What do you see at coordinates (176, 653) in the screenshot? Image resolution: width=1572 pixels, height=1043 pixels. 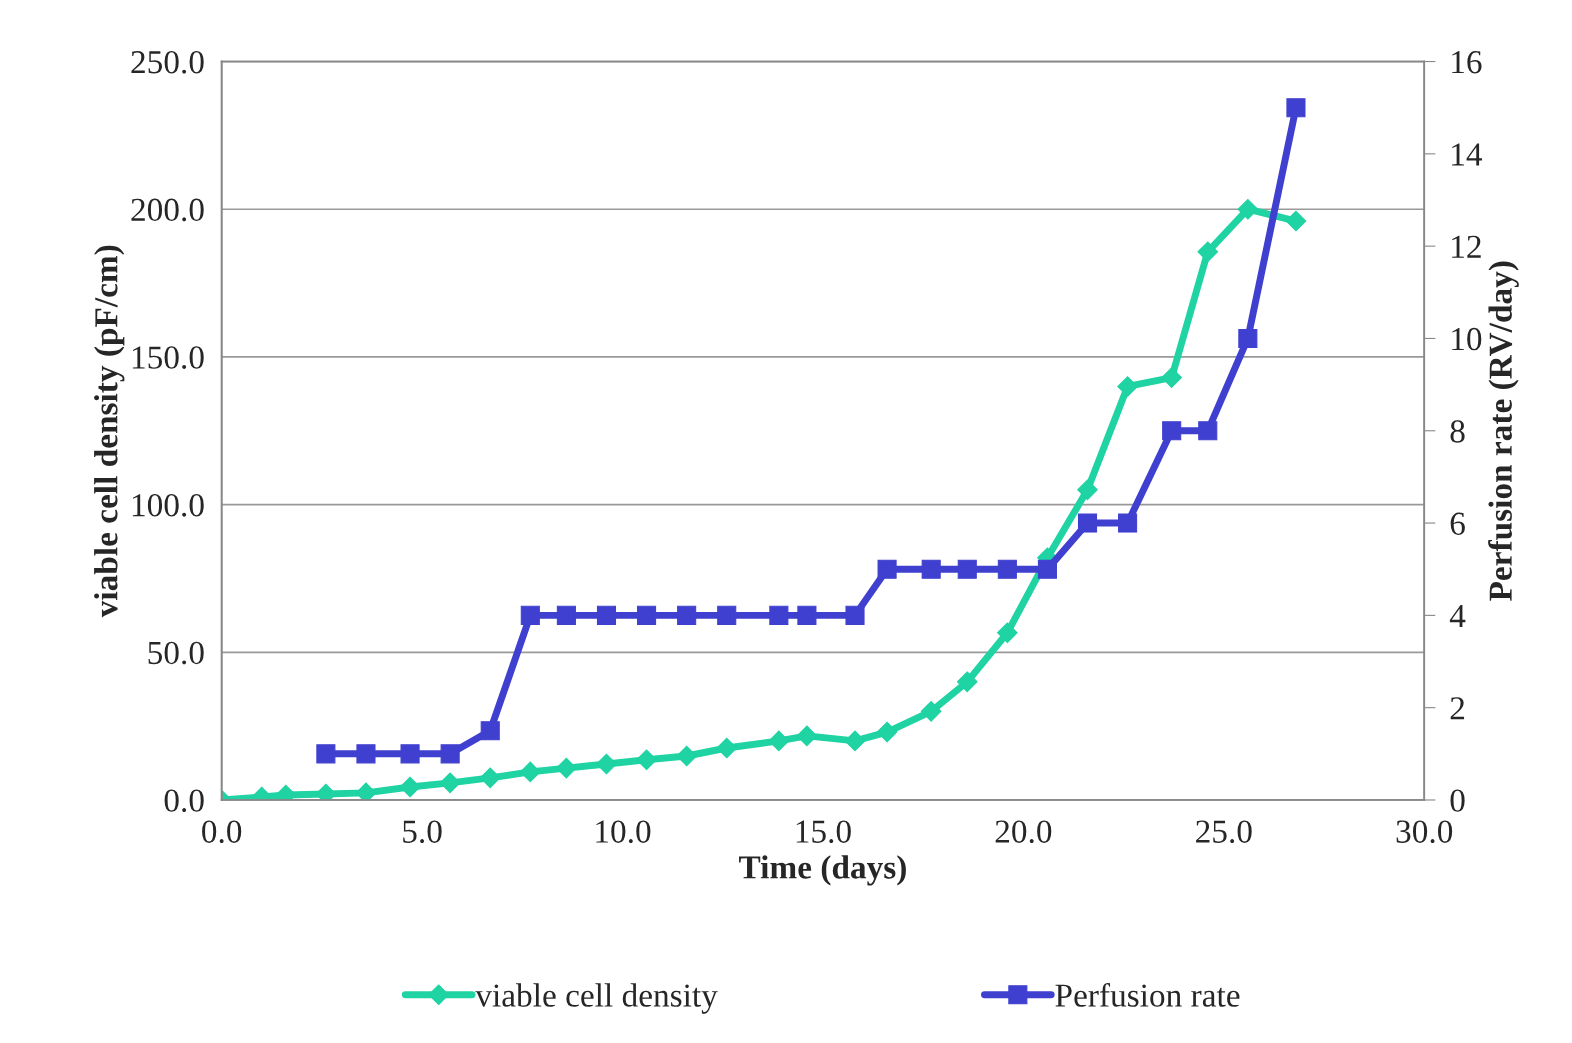 I see `y-tick-label: 50.0` at bounding box center [176, 653].